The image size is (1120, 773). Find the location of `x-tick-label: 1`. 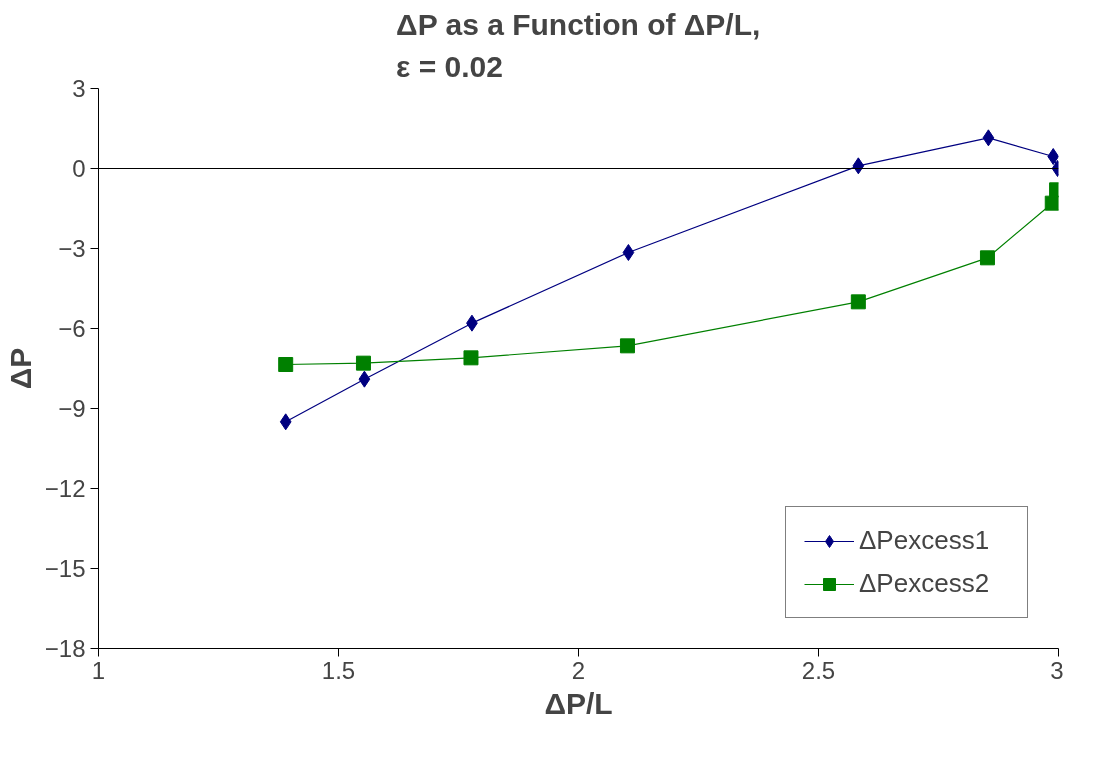

x-tick-label: 1 is located at coordinates (98, 670).